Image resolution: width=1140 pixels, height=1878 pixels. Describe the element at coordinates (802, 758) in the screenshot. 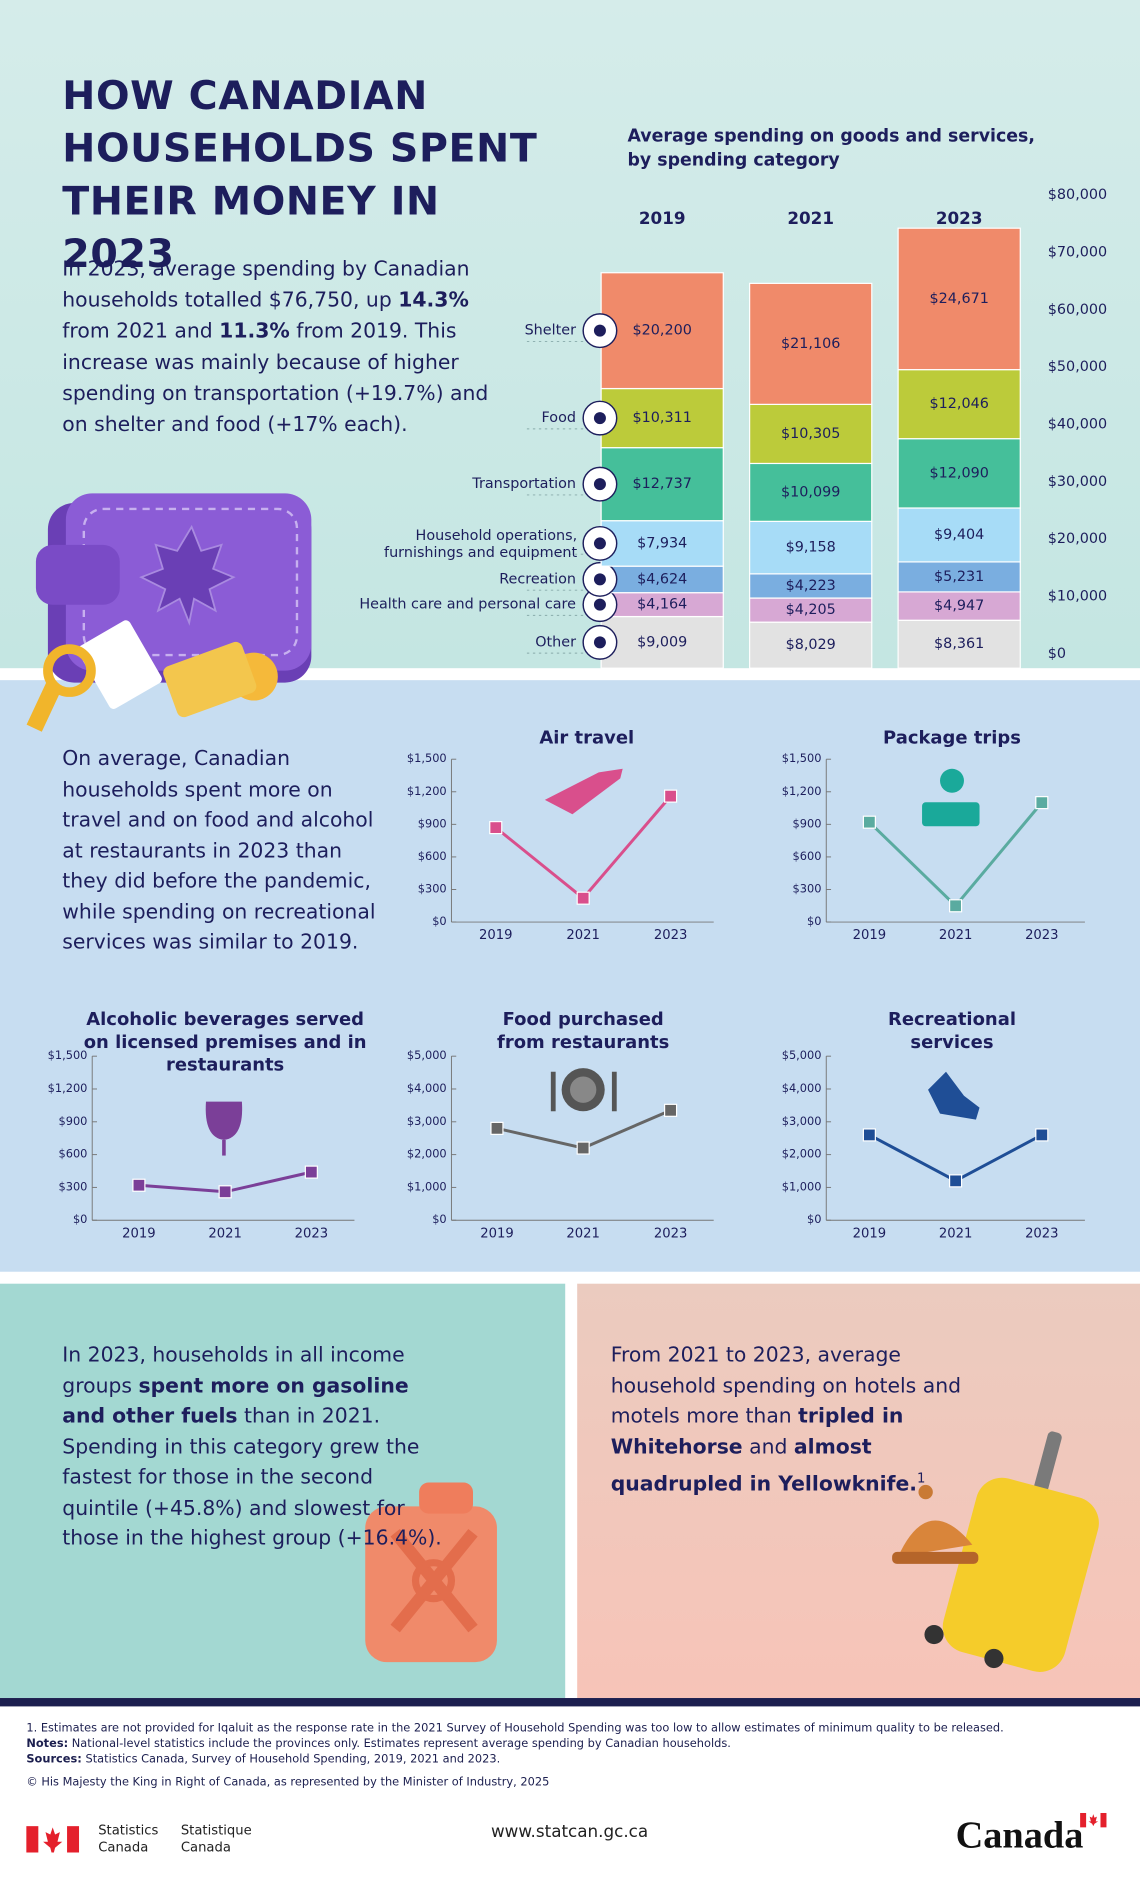

I see `y-tick-label: $1,500` at that location.